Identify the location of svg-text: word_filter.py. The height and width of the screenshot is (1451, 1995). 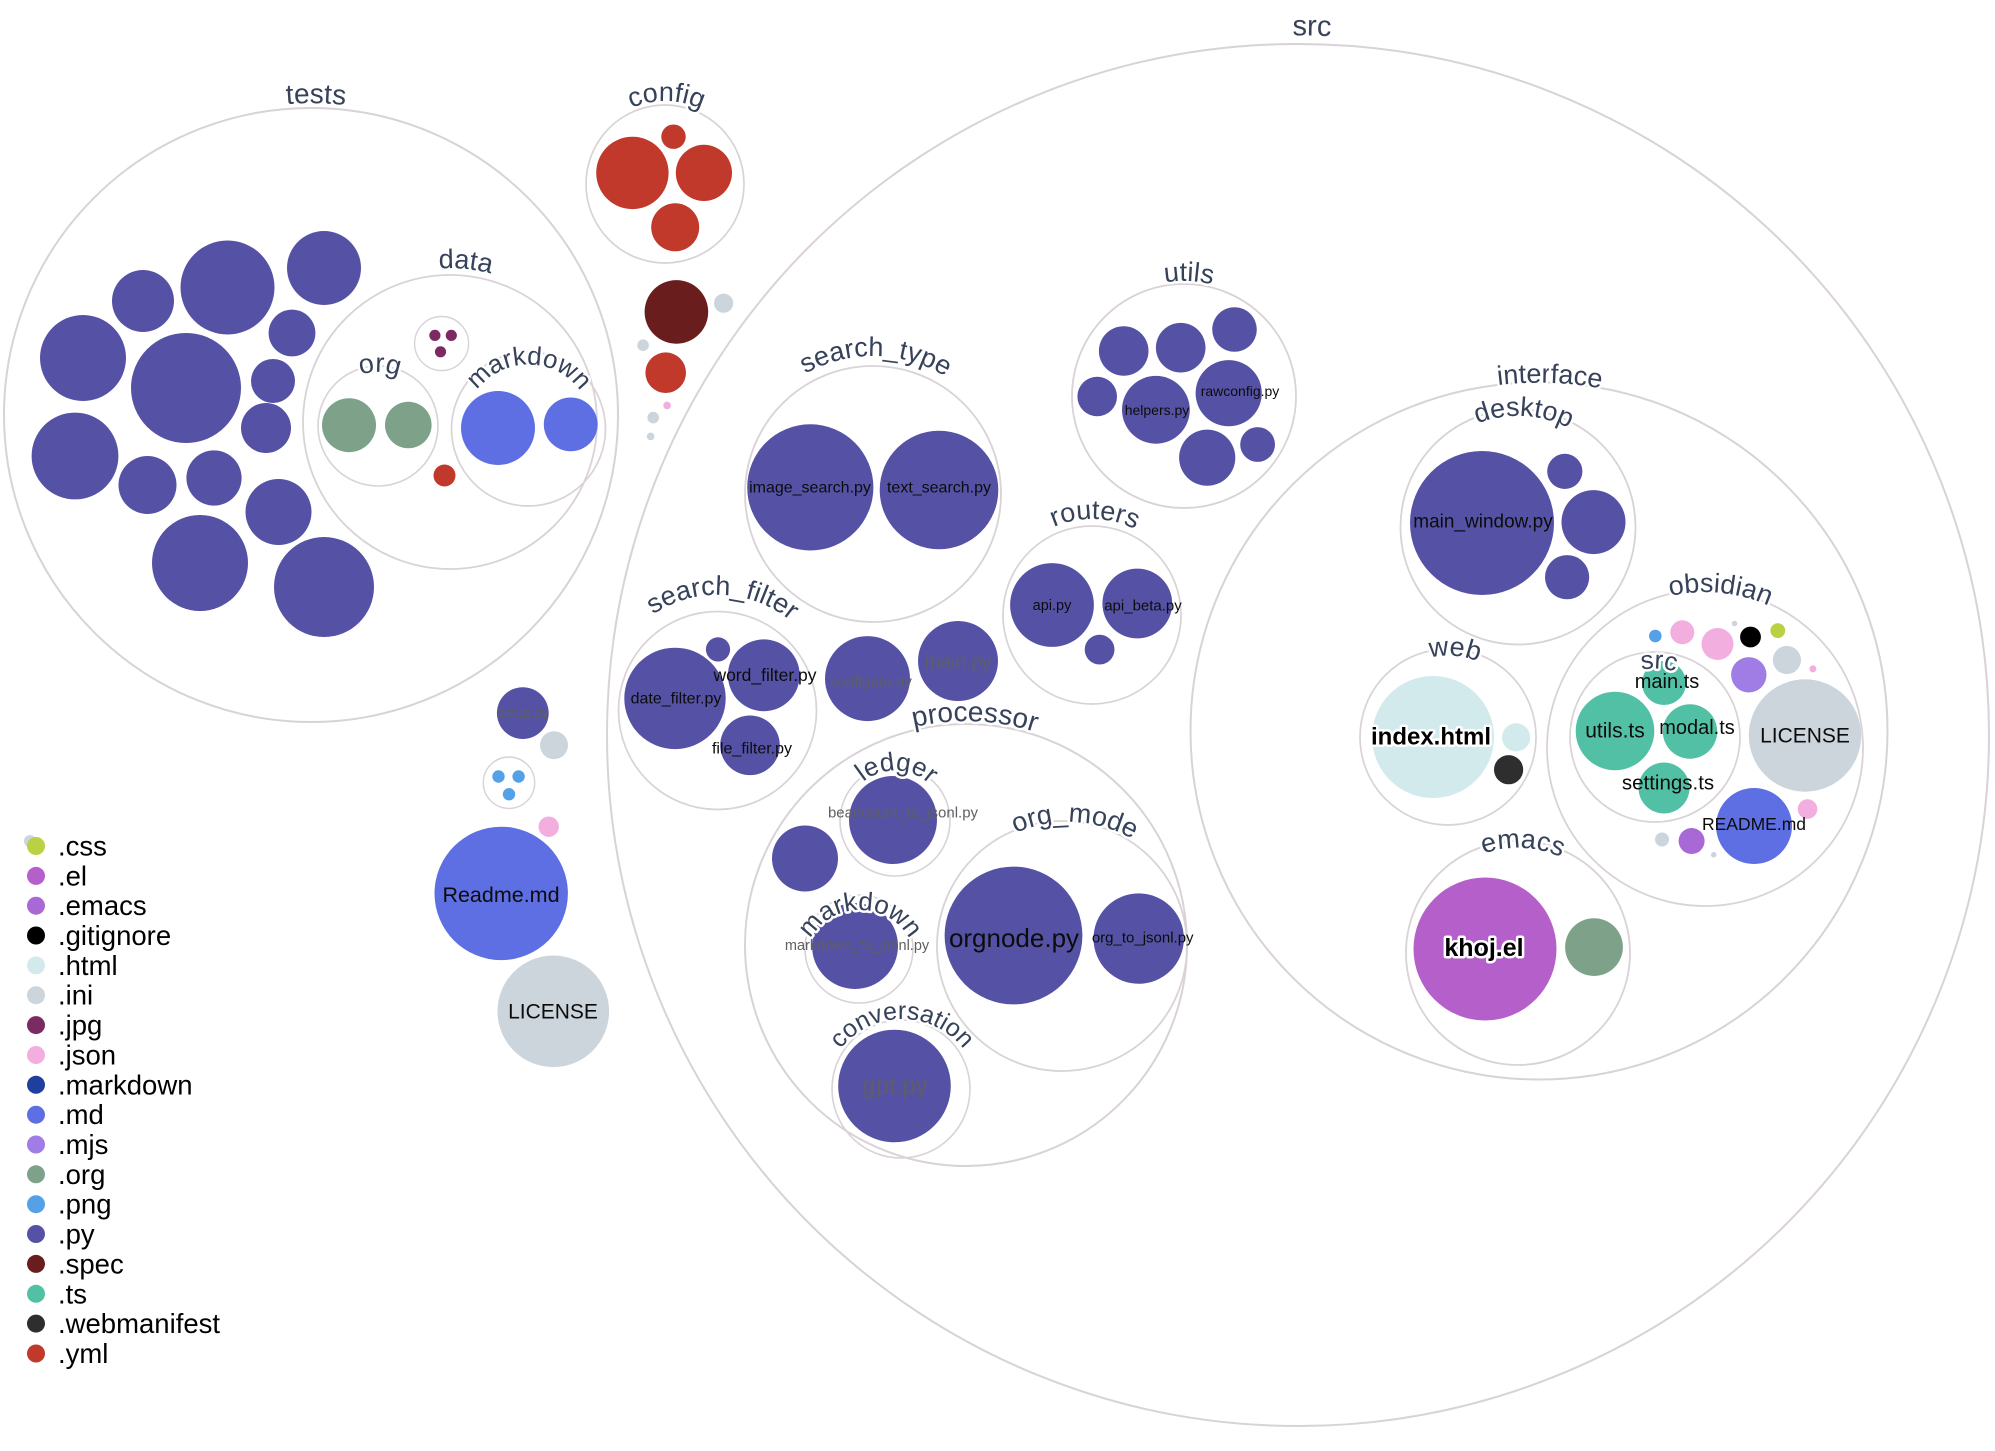
(764, 675).